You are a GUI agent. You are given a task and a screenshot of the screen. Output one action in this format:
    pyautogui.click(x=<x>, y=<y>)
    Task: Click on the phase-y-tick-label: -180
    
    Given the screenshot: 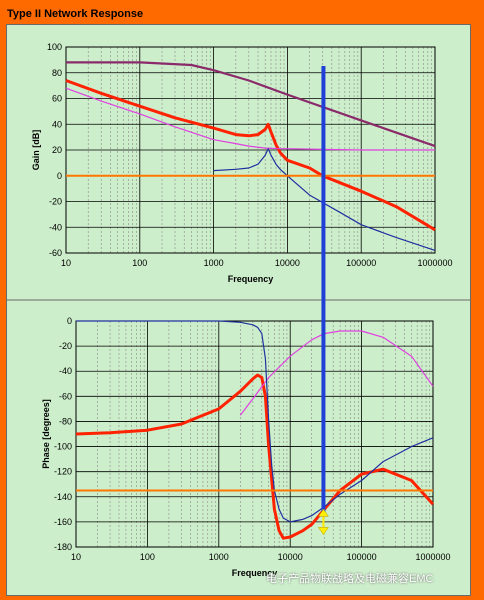 What is the action you would take?
    pyautogui.click(x=63, y=547)
    